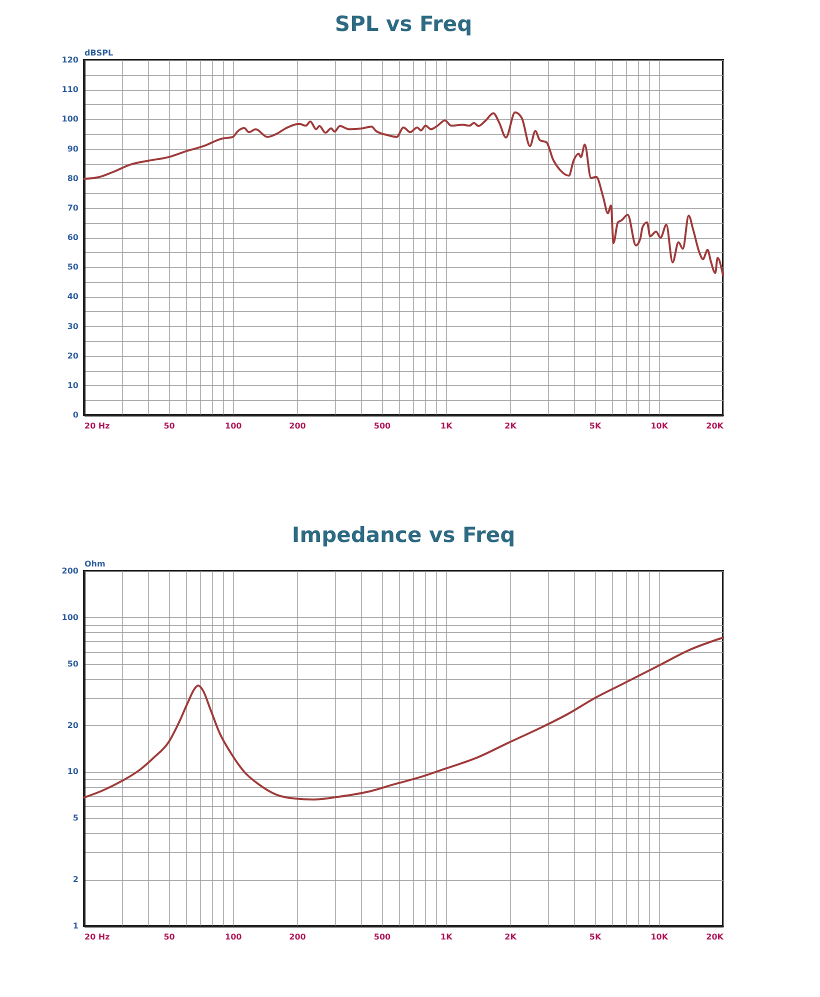 Image resolution: width=820 pixels, height=997 pixels. Describe the element at coordinates (403, 24) in the screenshot. I see `chart-title: SPL vs Freq` at that location.